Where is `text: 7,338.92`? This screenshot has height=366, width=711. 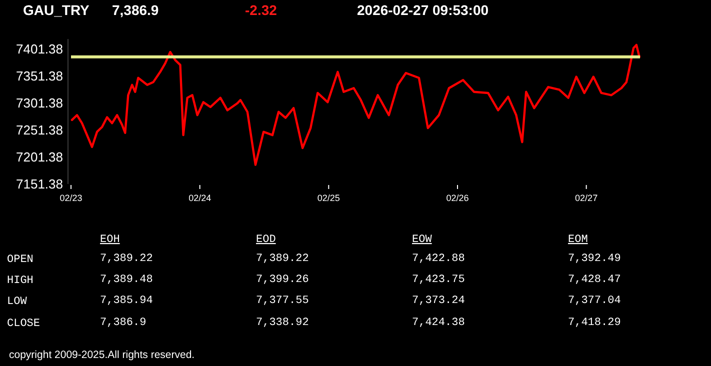
text: 7,338.92 is located at coordinates (282, 323).